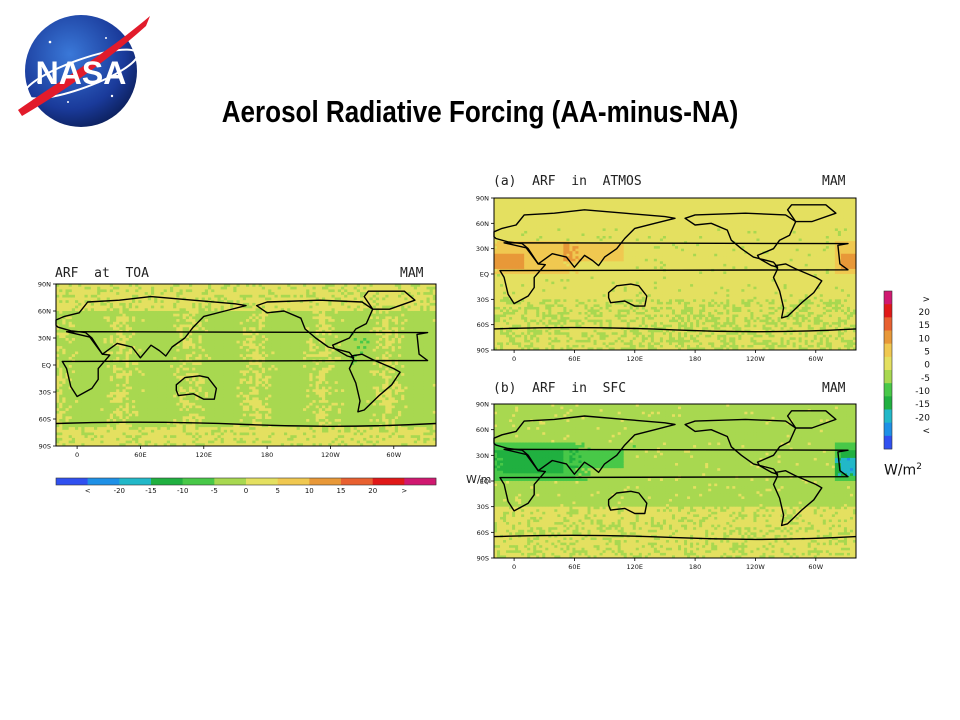  What do you see at coordinates (246, 486) in the screenshot?
I see `colorbar-horizontal: < -20 -15 -10 -5 0 5 10 15 20 >` at bounding box center [246, 486].